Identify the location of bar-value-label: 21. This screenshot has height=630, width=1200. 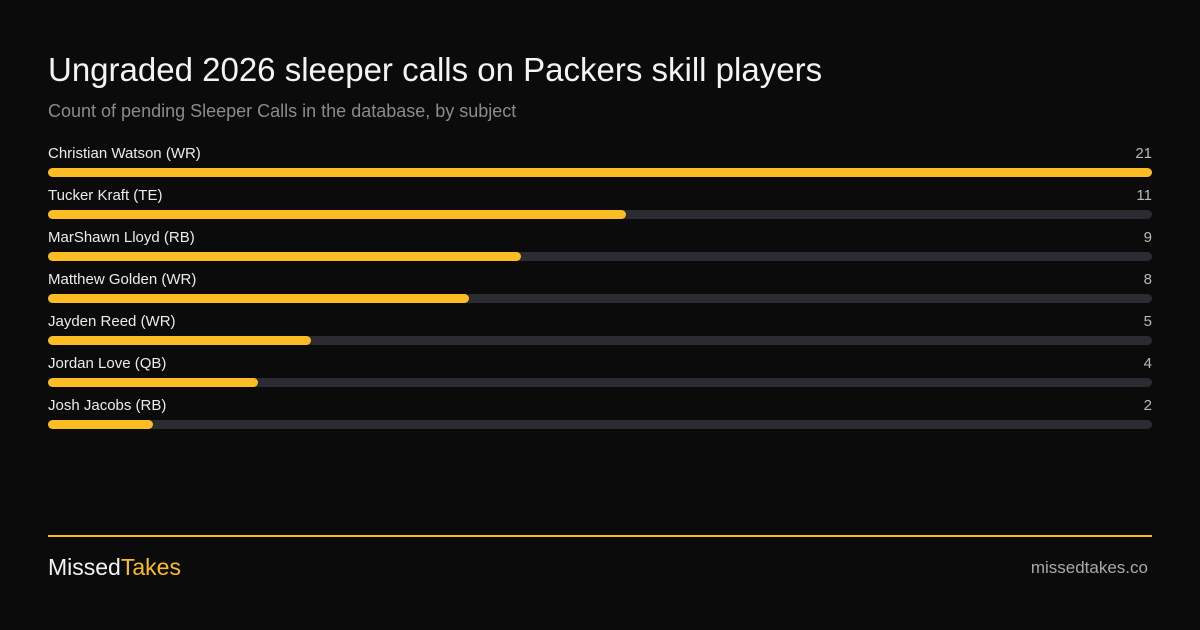
(1143, 153).